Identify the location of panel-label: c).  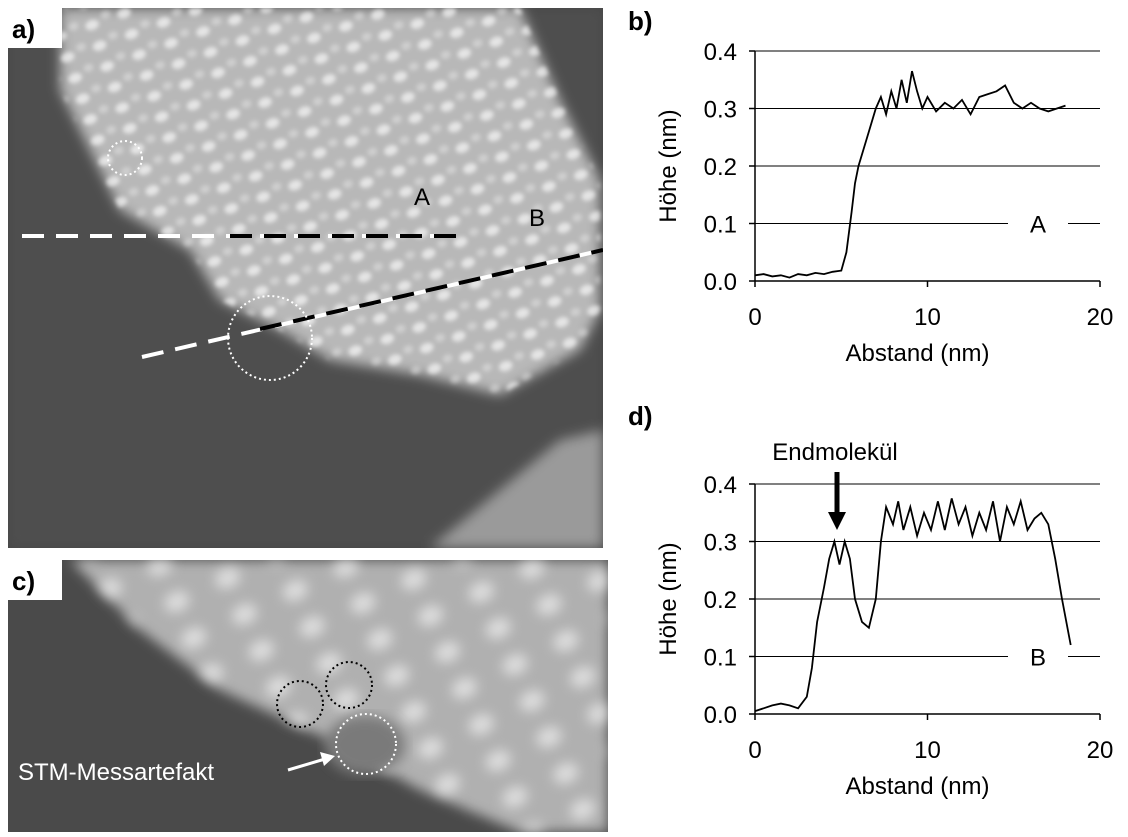
(23, 581).